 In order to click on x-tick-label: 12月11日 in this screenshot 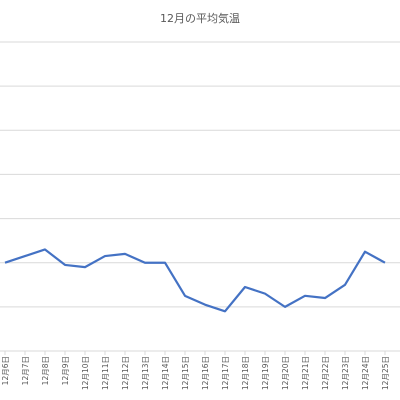, I will do `click(105, 373)`.